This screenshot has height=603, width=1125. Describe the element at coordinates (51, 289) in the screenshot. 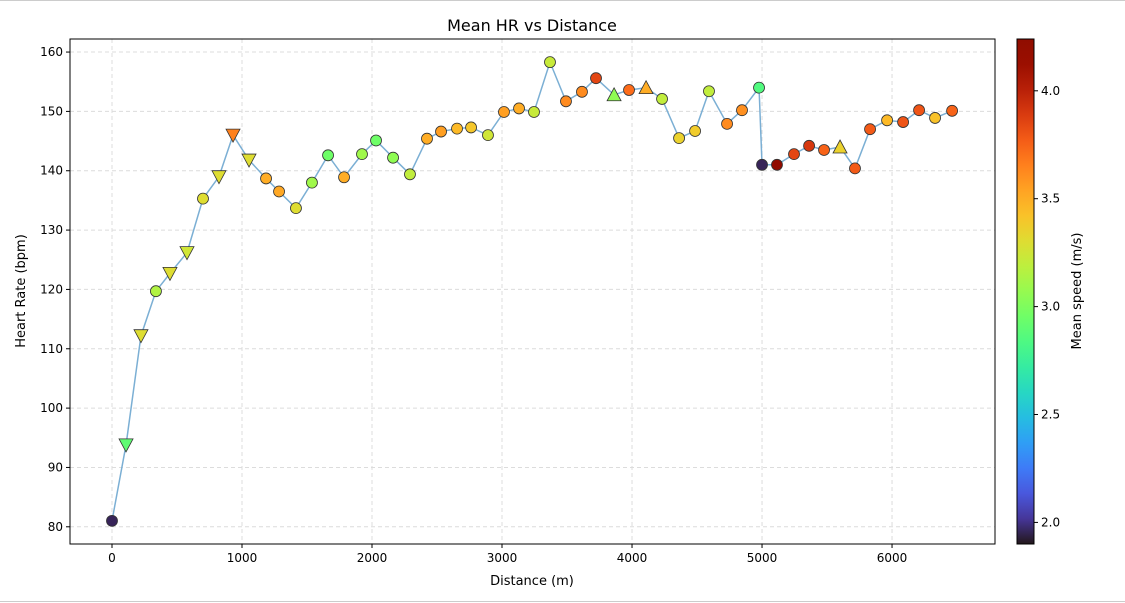

I see `y-tick-label: 120` at that location.